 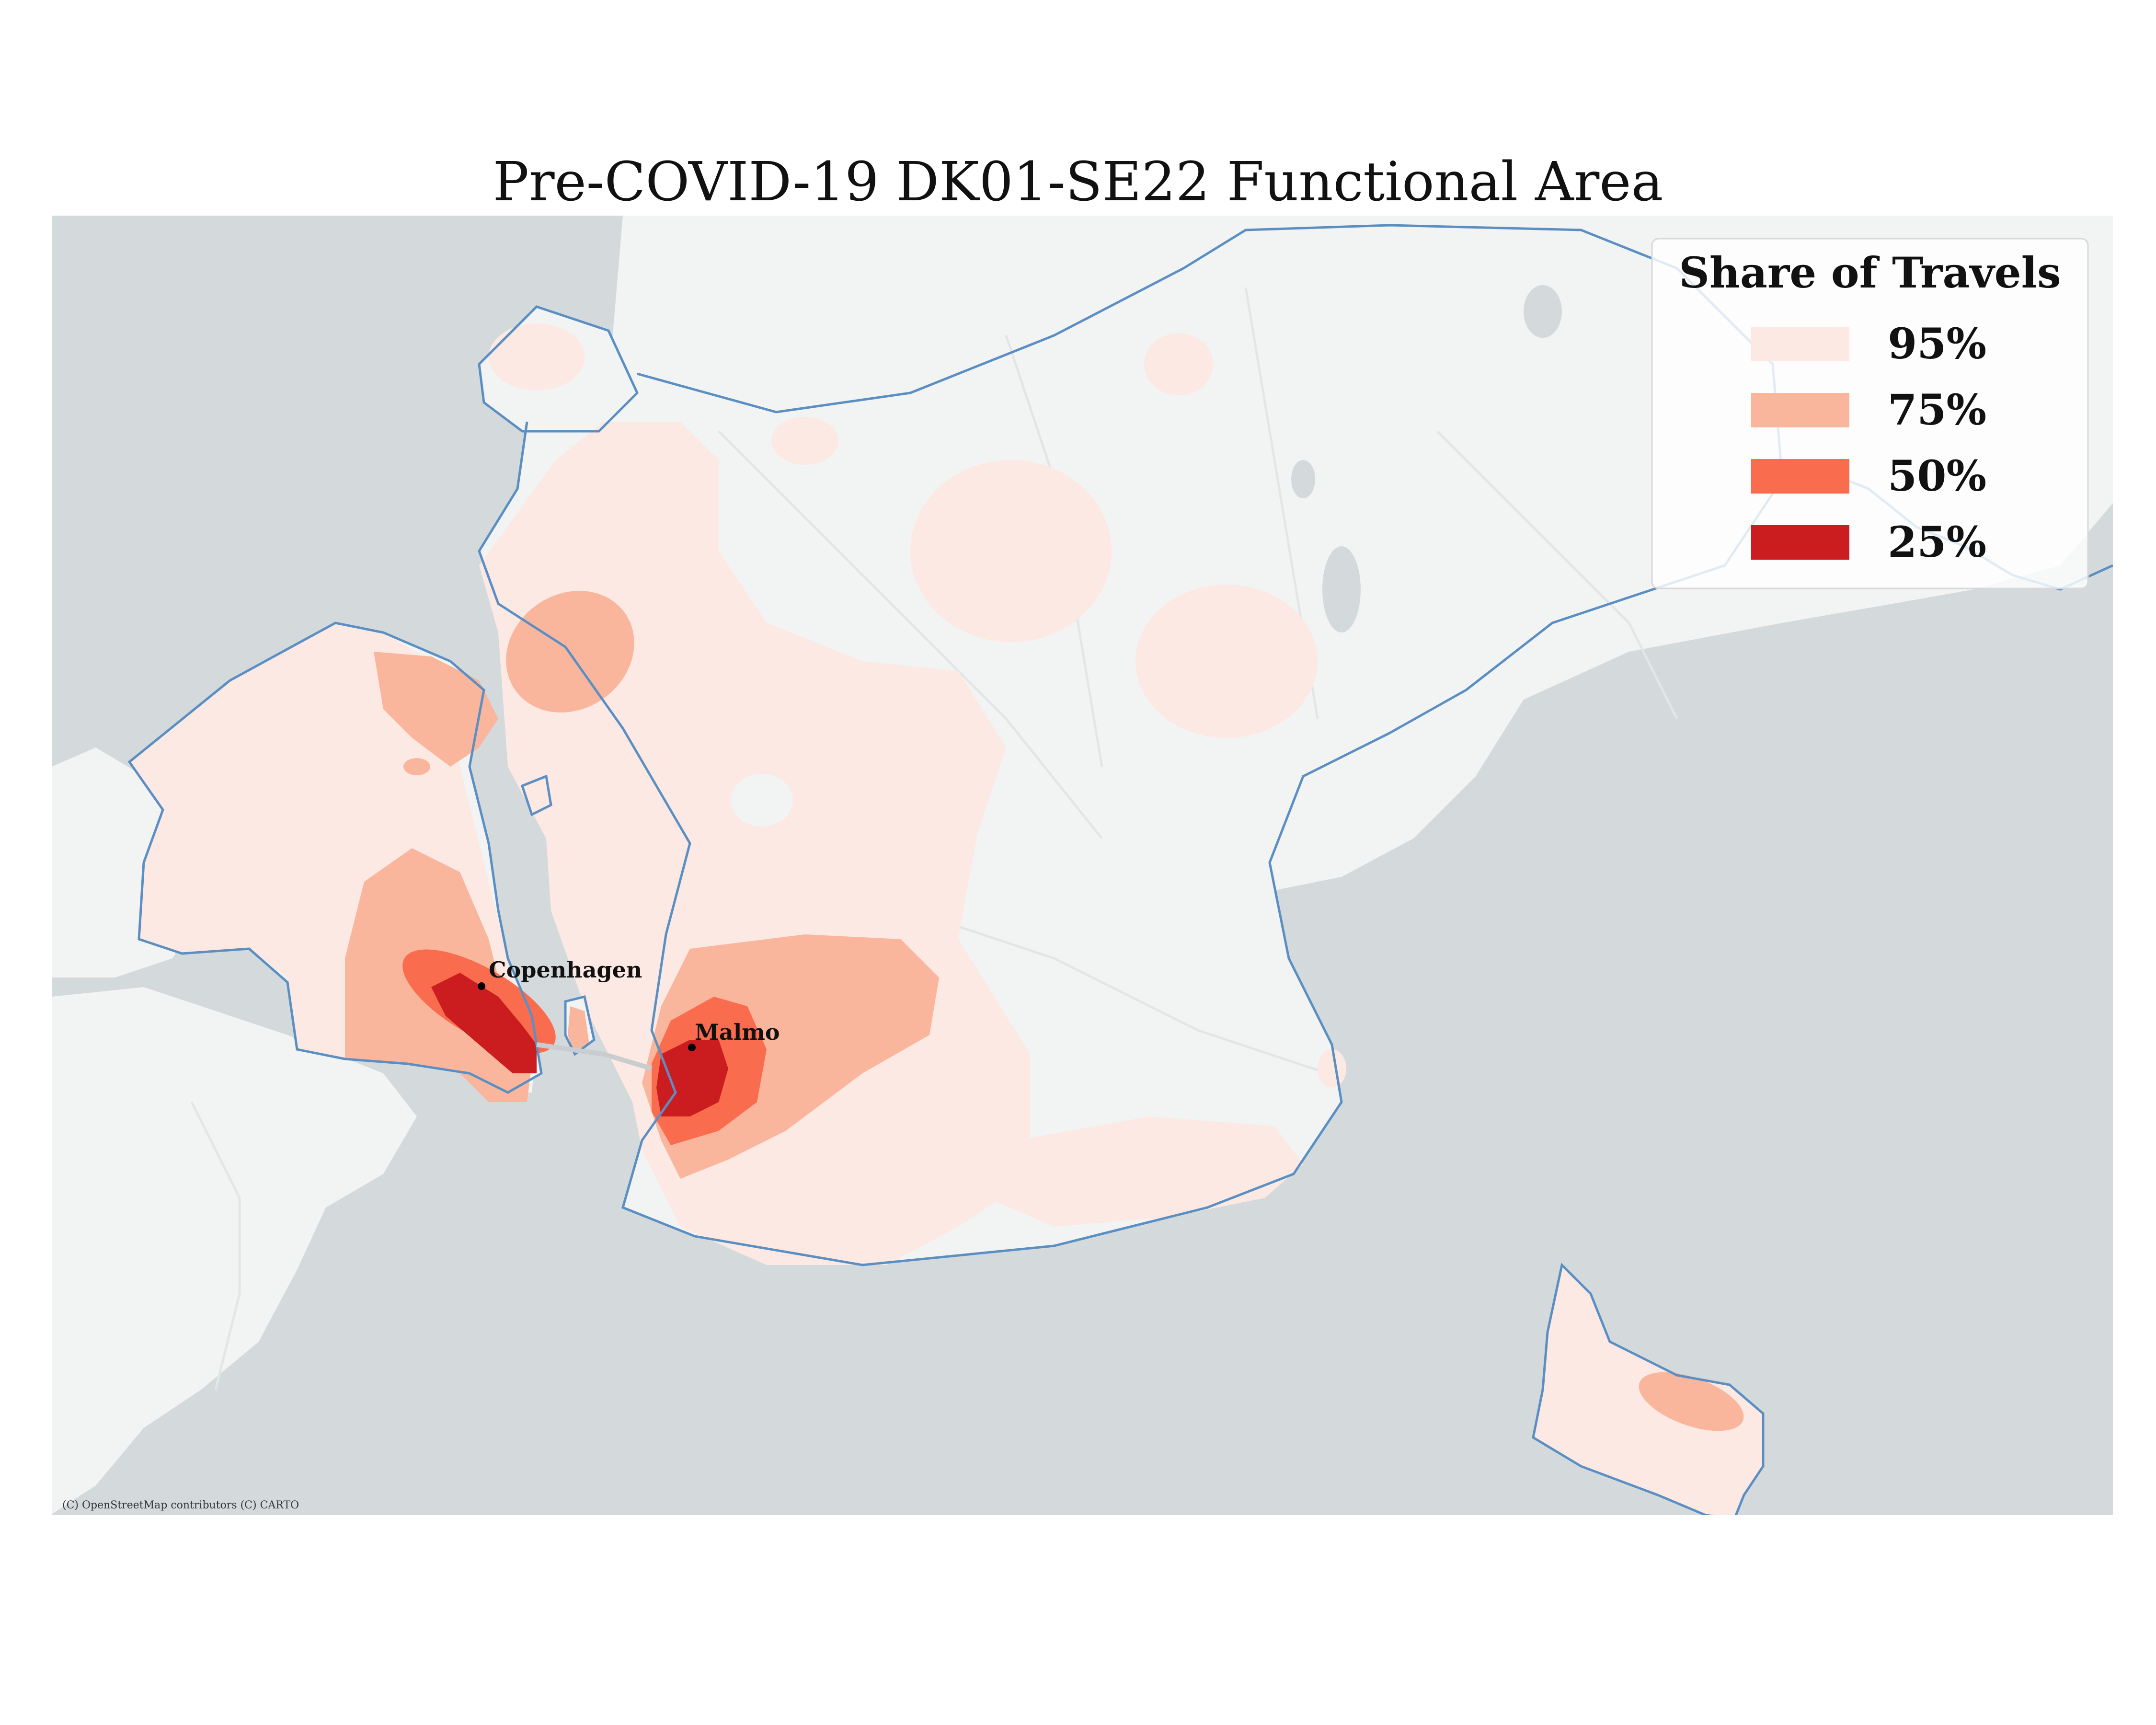 I want to click on map-title: Pre-COVID-19 DK01-SE22 Functional Area, so click(x=1078, y=182).